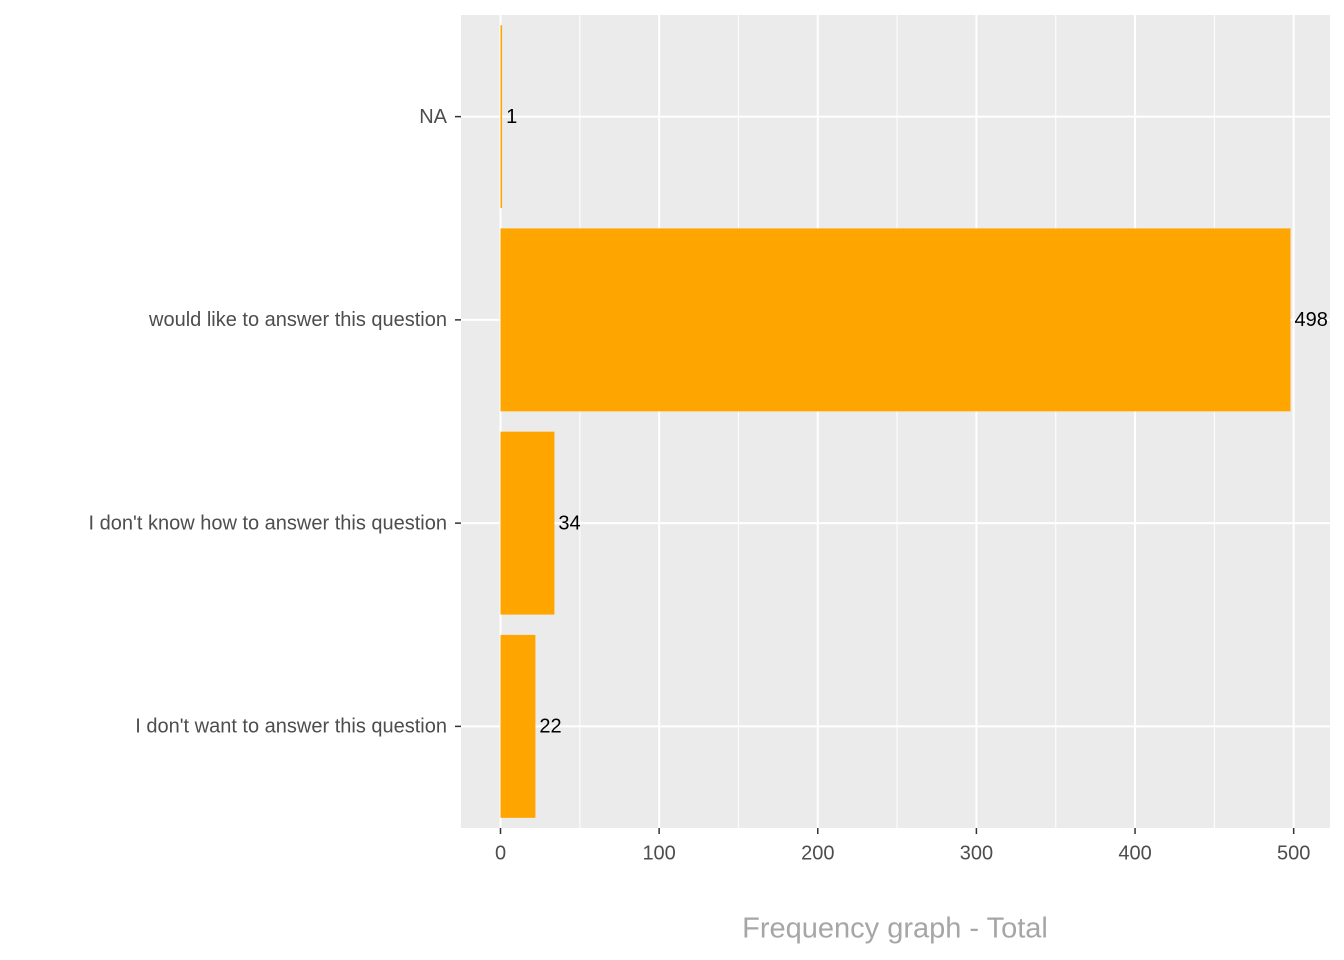 This screenshot has height=960, width=1344. What do you see at coordinates (1134, 853) in the screenshot?
I see `x-tick-label: 400` at bounding box center [1134, 853].